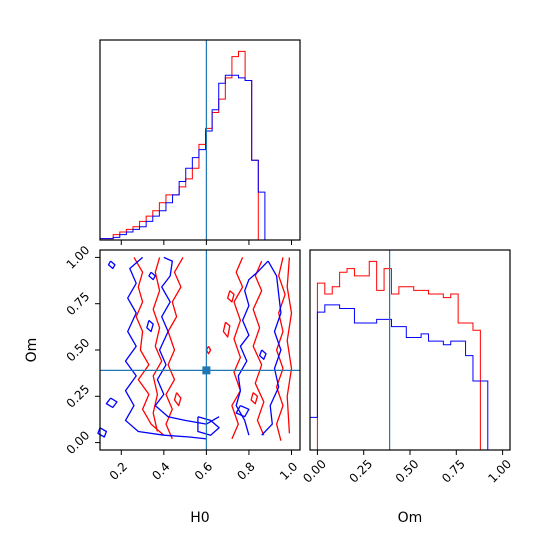  I want to click on contour-ytick-label-0: 0.00, so click(78, 442).